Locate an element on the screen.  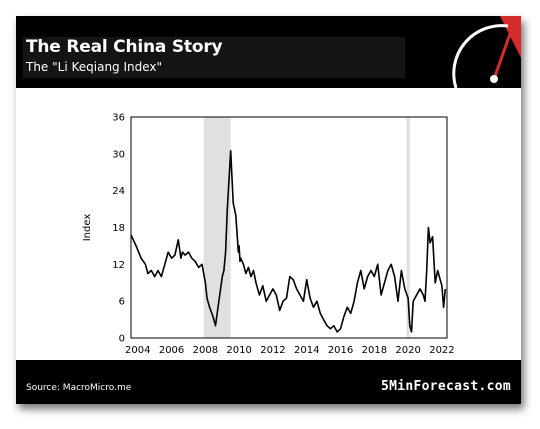
x-tick-label: 2012 is located at coordinates (272, 350).